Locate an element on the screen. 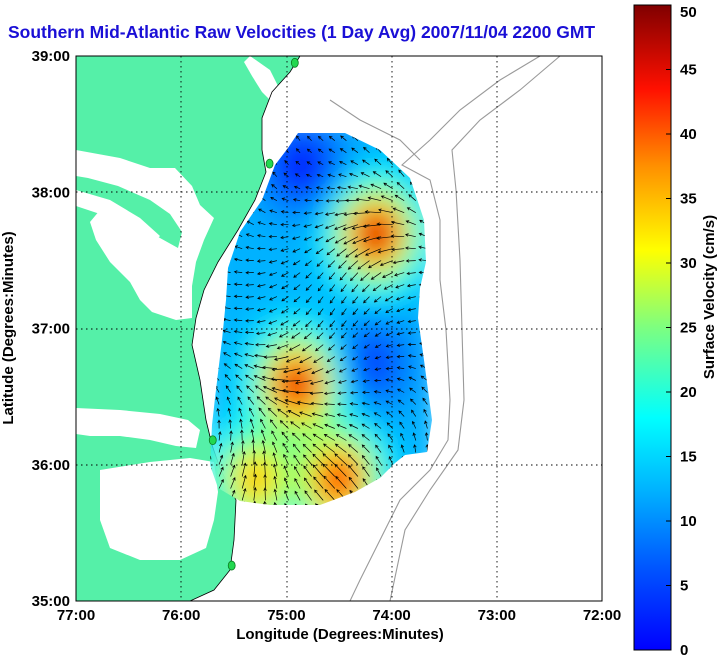  colorbar-tick-label: 25 is located at coordinates (688, 328).